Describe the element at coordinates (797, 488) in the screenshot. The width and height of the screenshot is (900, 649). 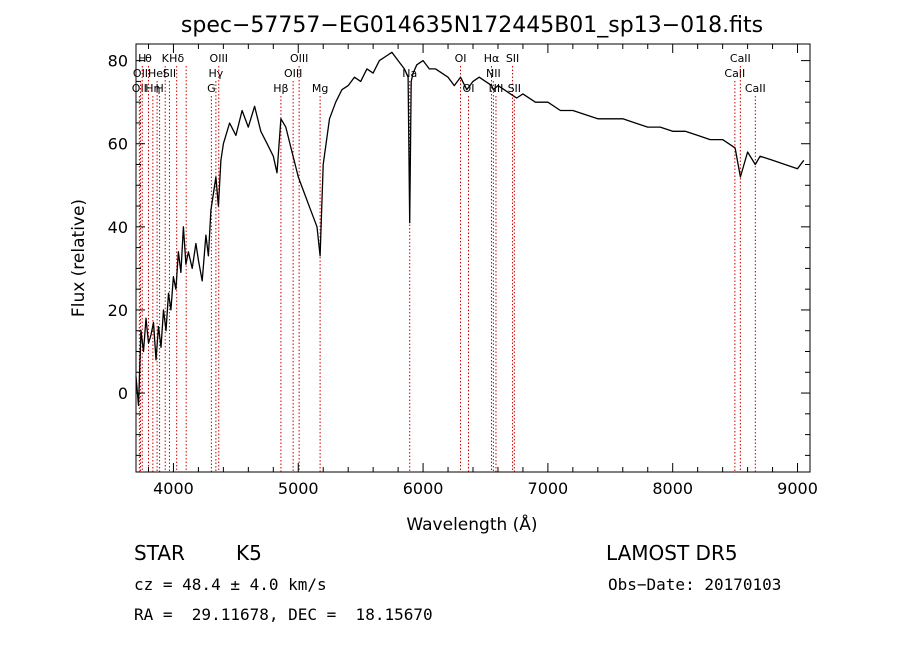
I see `x-tick-label: 9000` at that location.